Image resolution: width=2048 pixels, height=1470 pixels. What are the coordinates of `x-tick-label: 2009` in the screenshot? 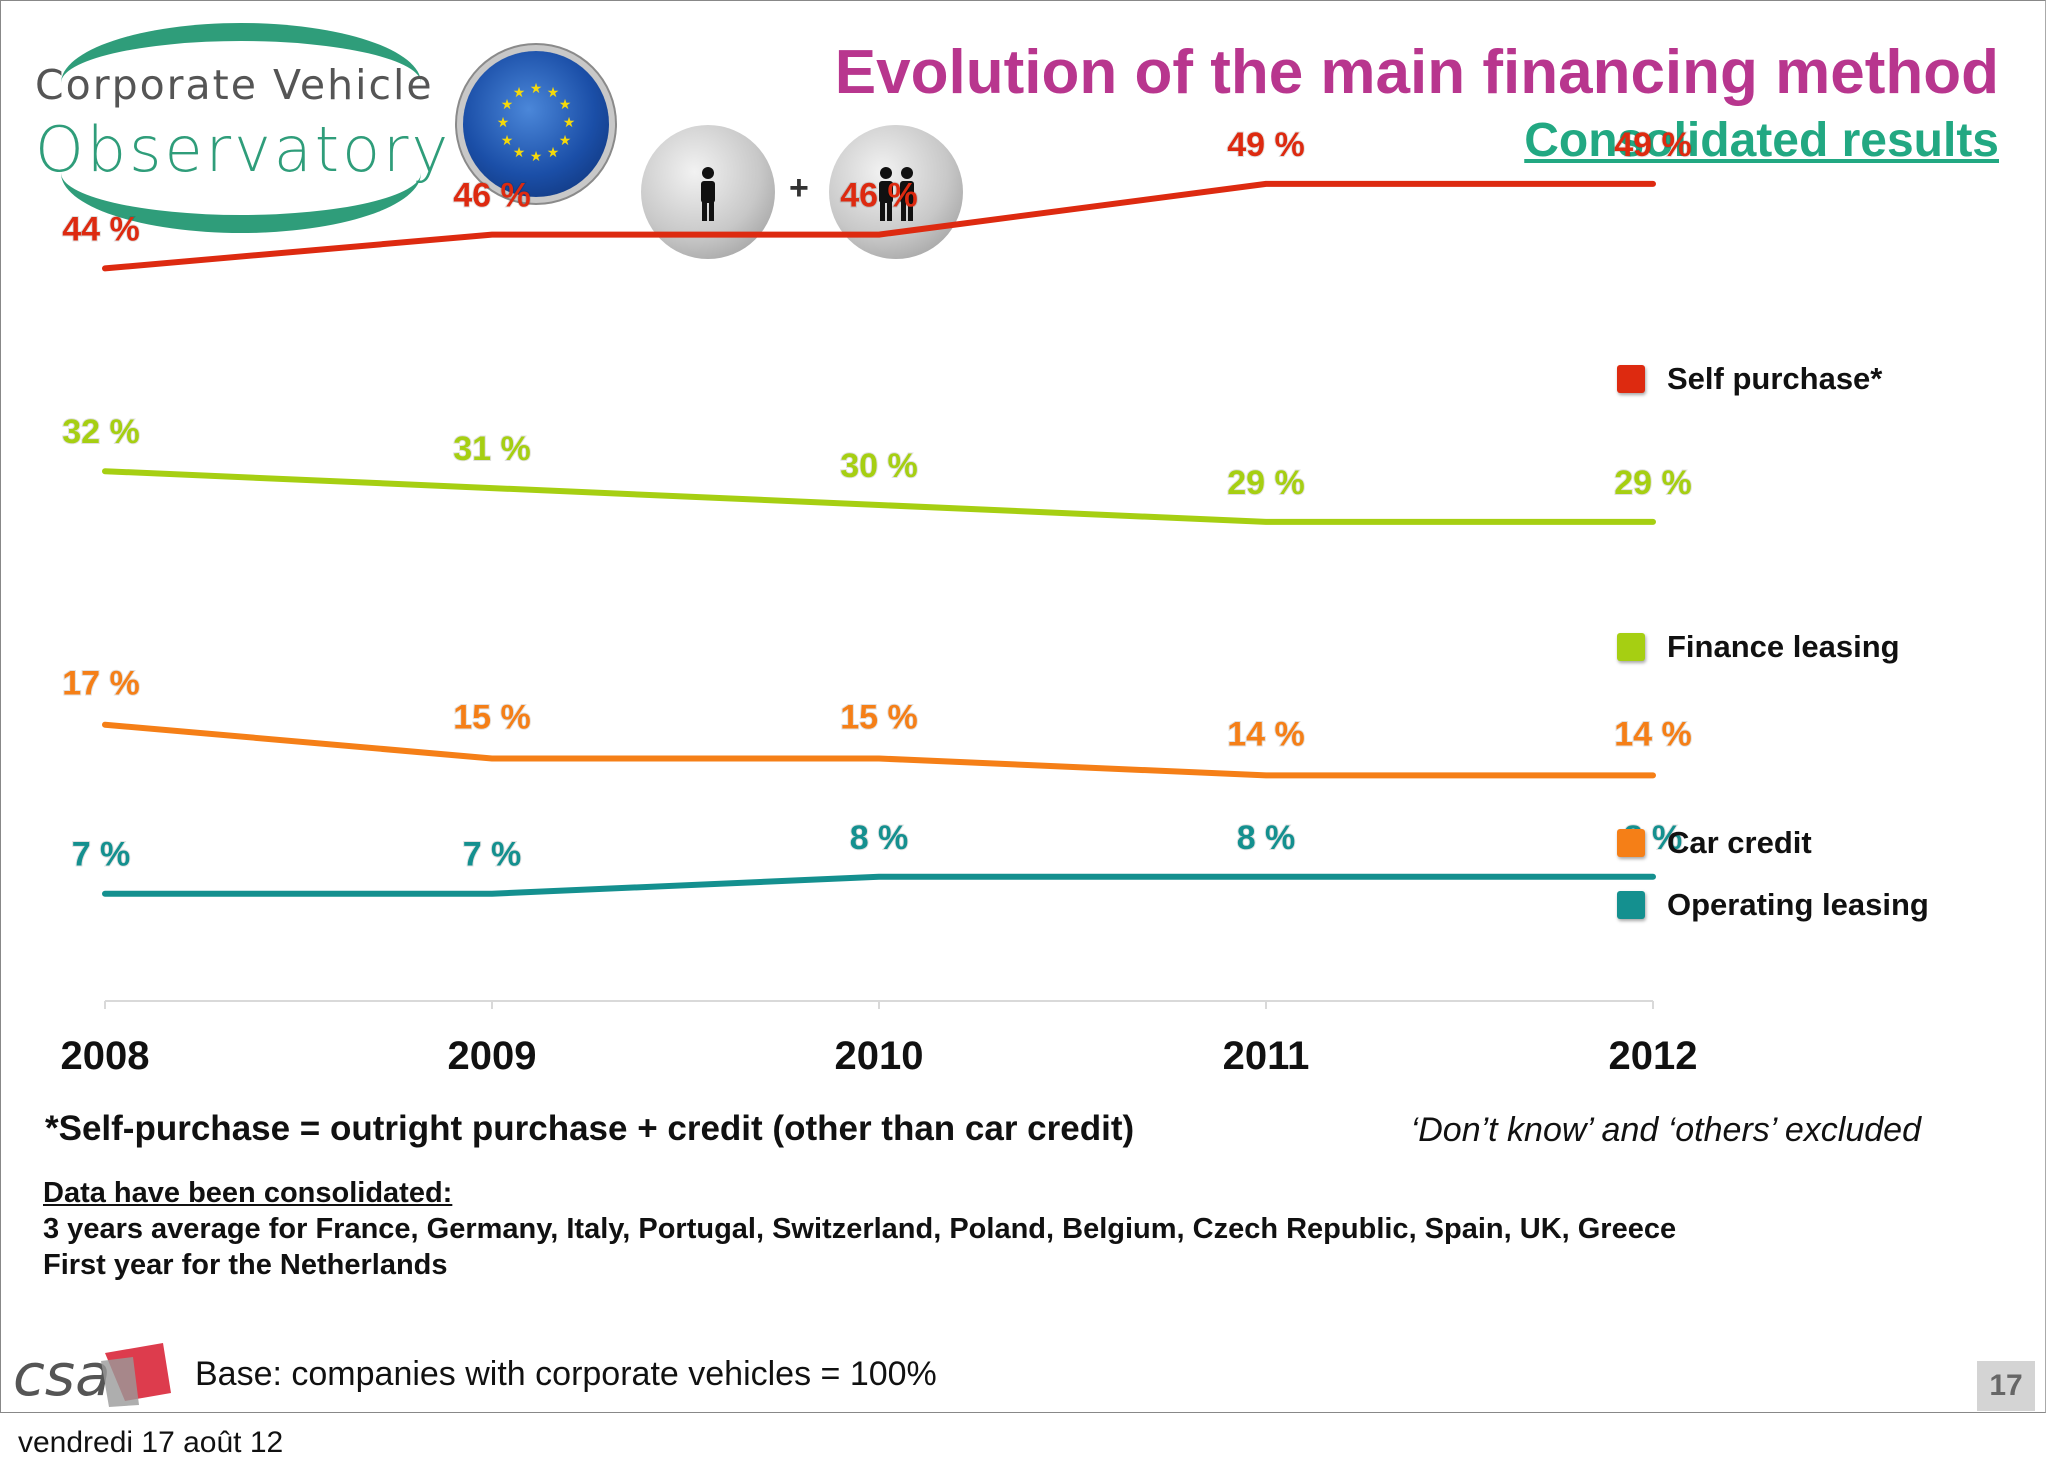 It's located at (492, 1056).